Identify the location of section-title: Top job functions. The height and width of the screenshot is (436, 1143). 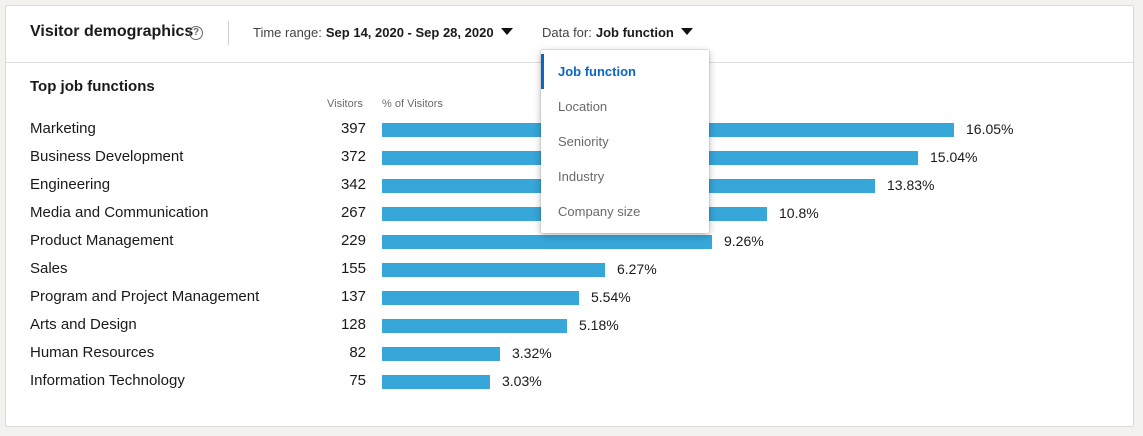
(92, 86).